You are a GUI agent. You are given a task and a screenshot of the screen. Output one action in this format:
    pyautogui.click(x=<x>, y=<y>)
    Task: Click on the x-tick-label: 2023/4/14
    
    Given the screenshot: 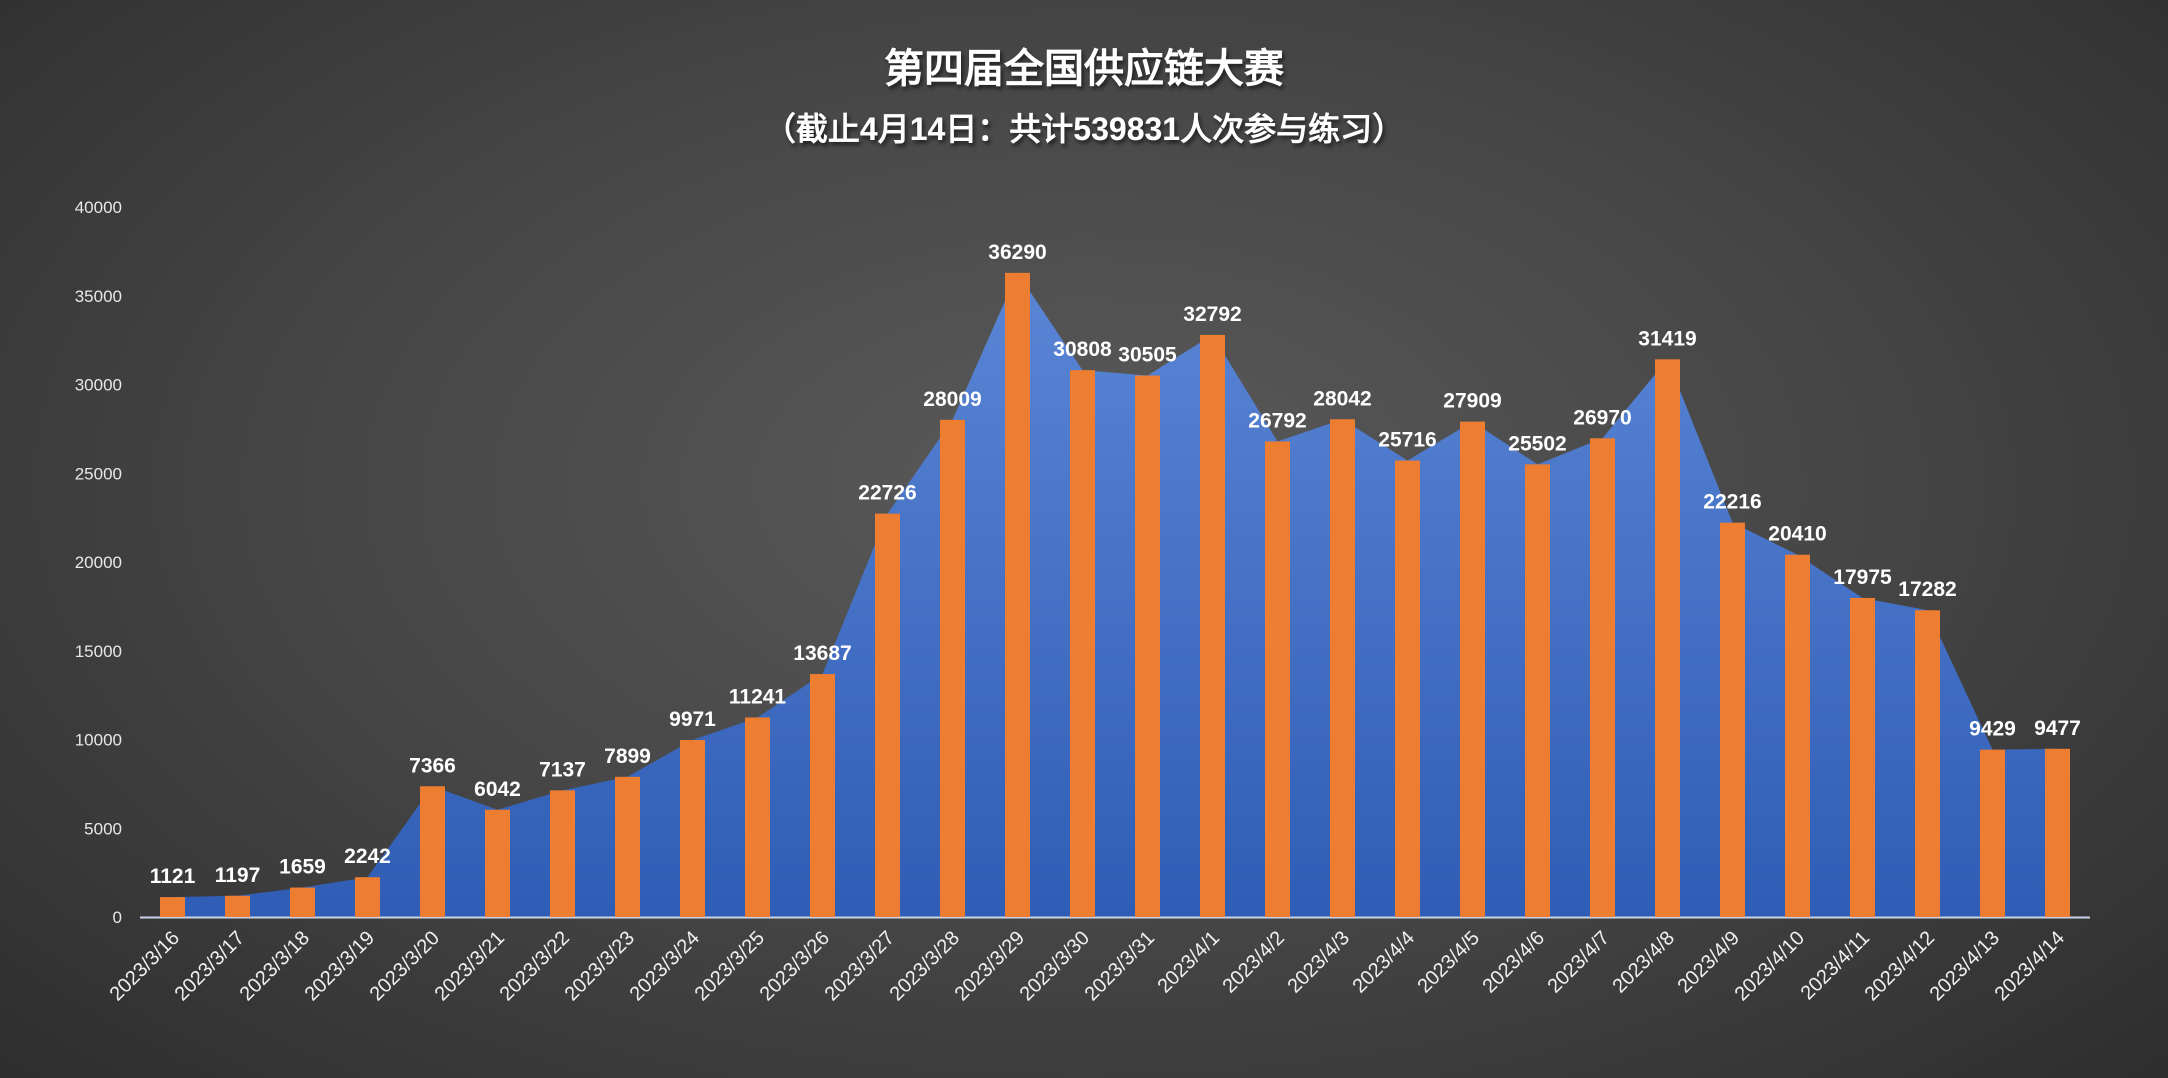 What is the action you would take?
    pyautogui.click(x=2030, y=966)
    